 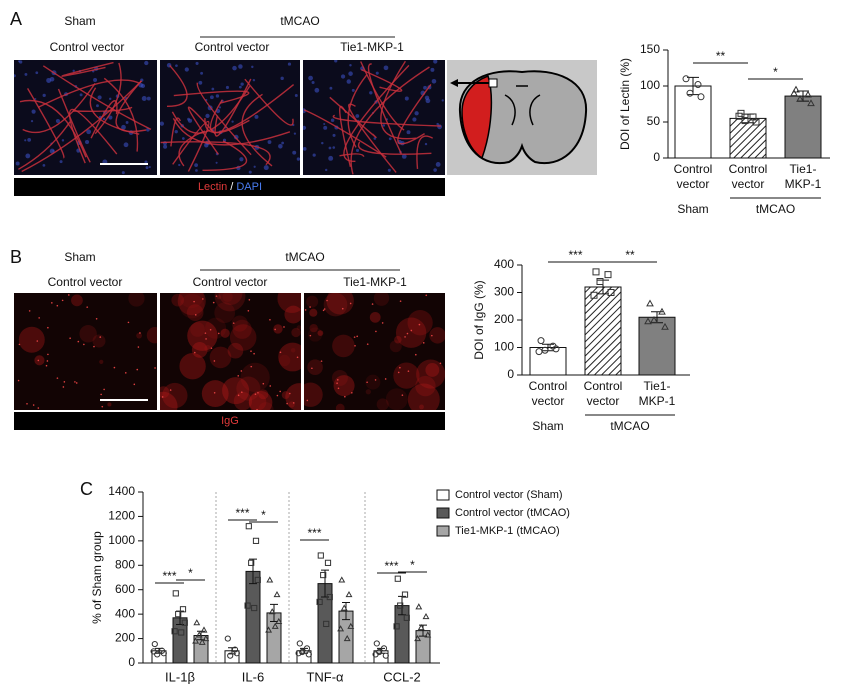 What do you see at coordinates (230, 282) in the screenshot?
I see `image-title: Control vector` at bounding box center [230, 282].